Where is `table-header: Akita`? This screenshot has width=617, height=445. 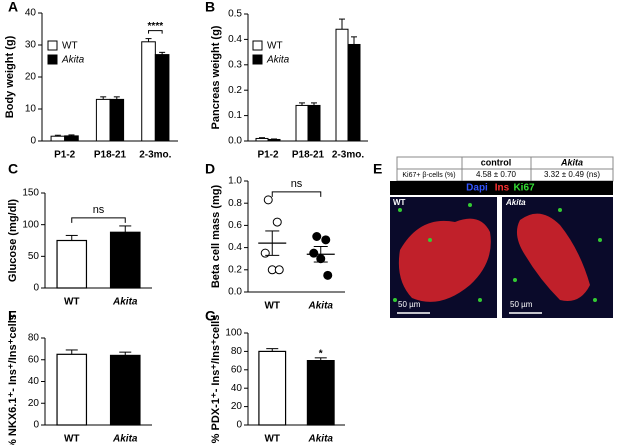
table-header: Akita is located at coordinates (571, 162).